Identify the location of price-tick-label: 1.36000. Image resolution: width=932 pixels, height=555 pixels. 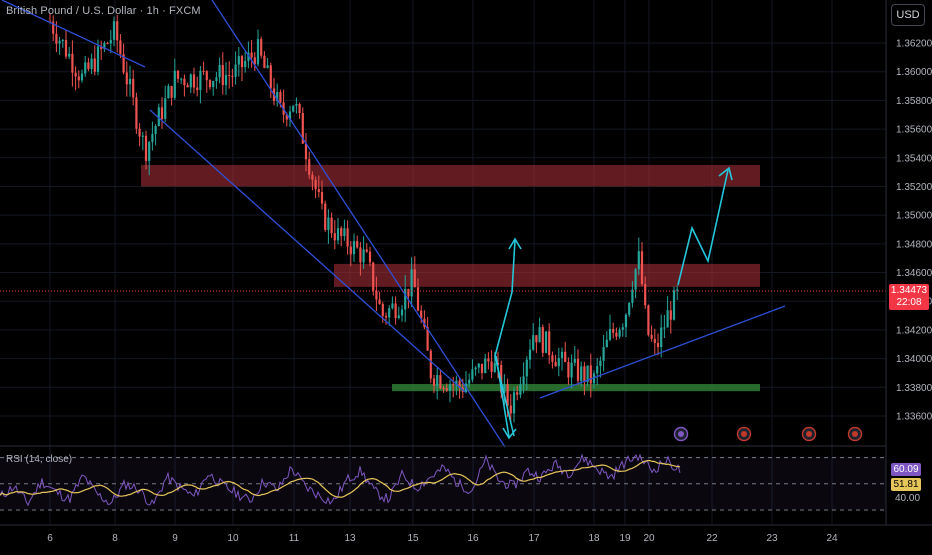
(914, 72).